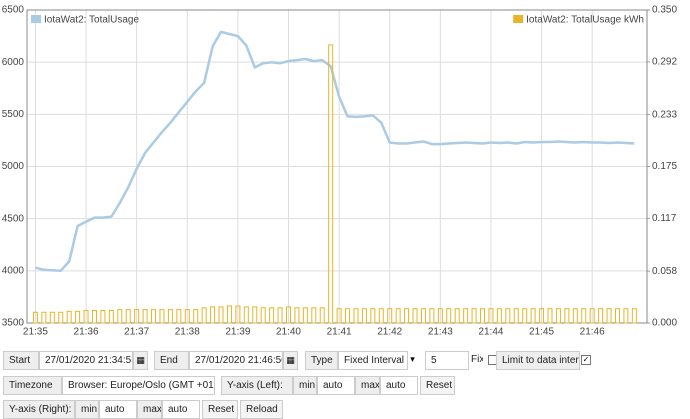  Describe the element at coordinates (440, 332) in the screenshot. I see `x-tick-label: 21:43` at that location.